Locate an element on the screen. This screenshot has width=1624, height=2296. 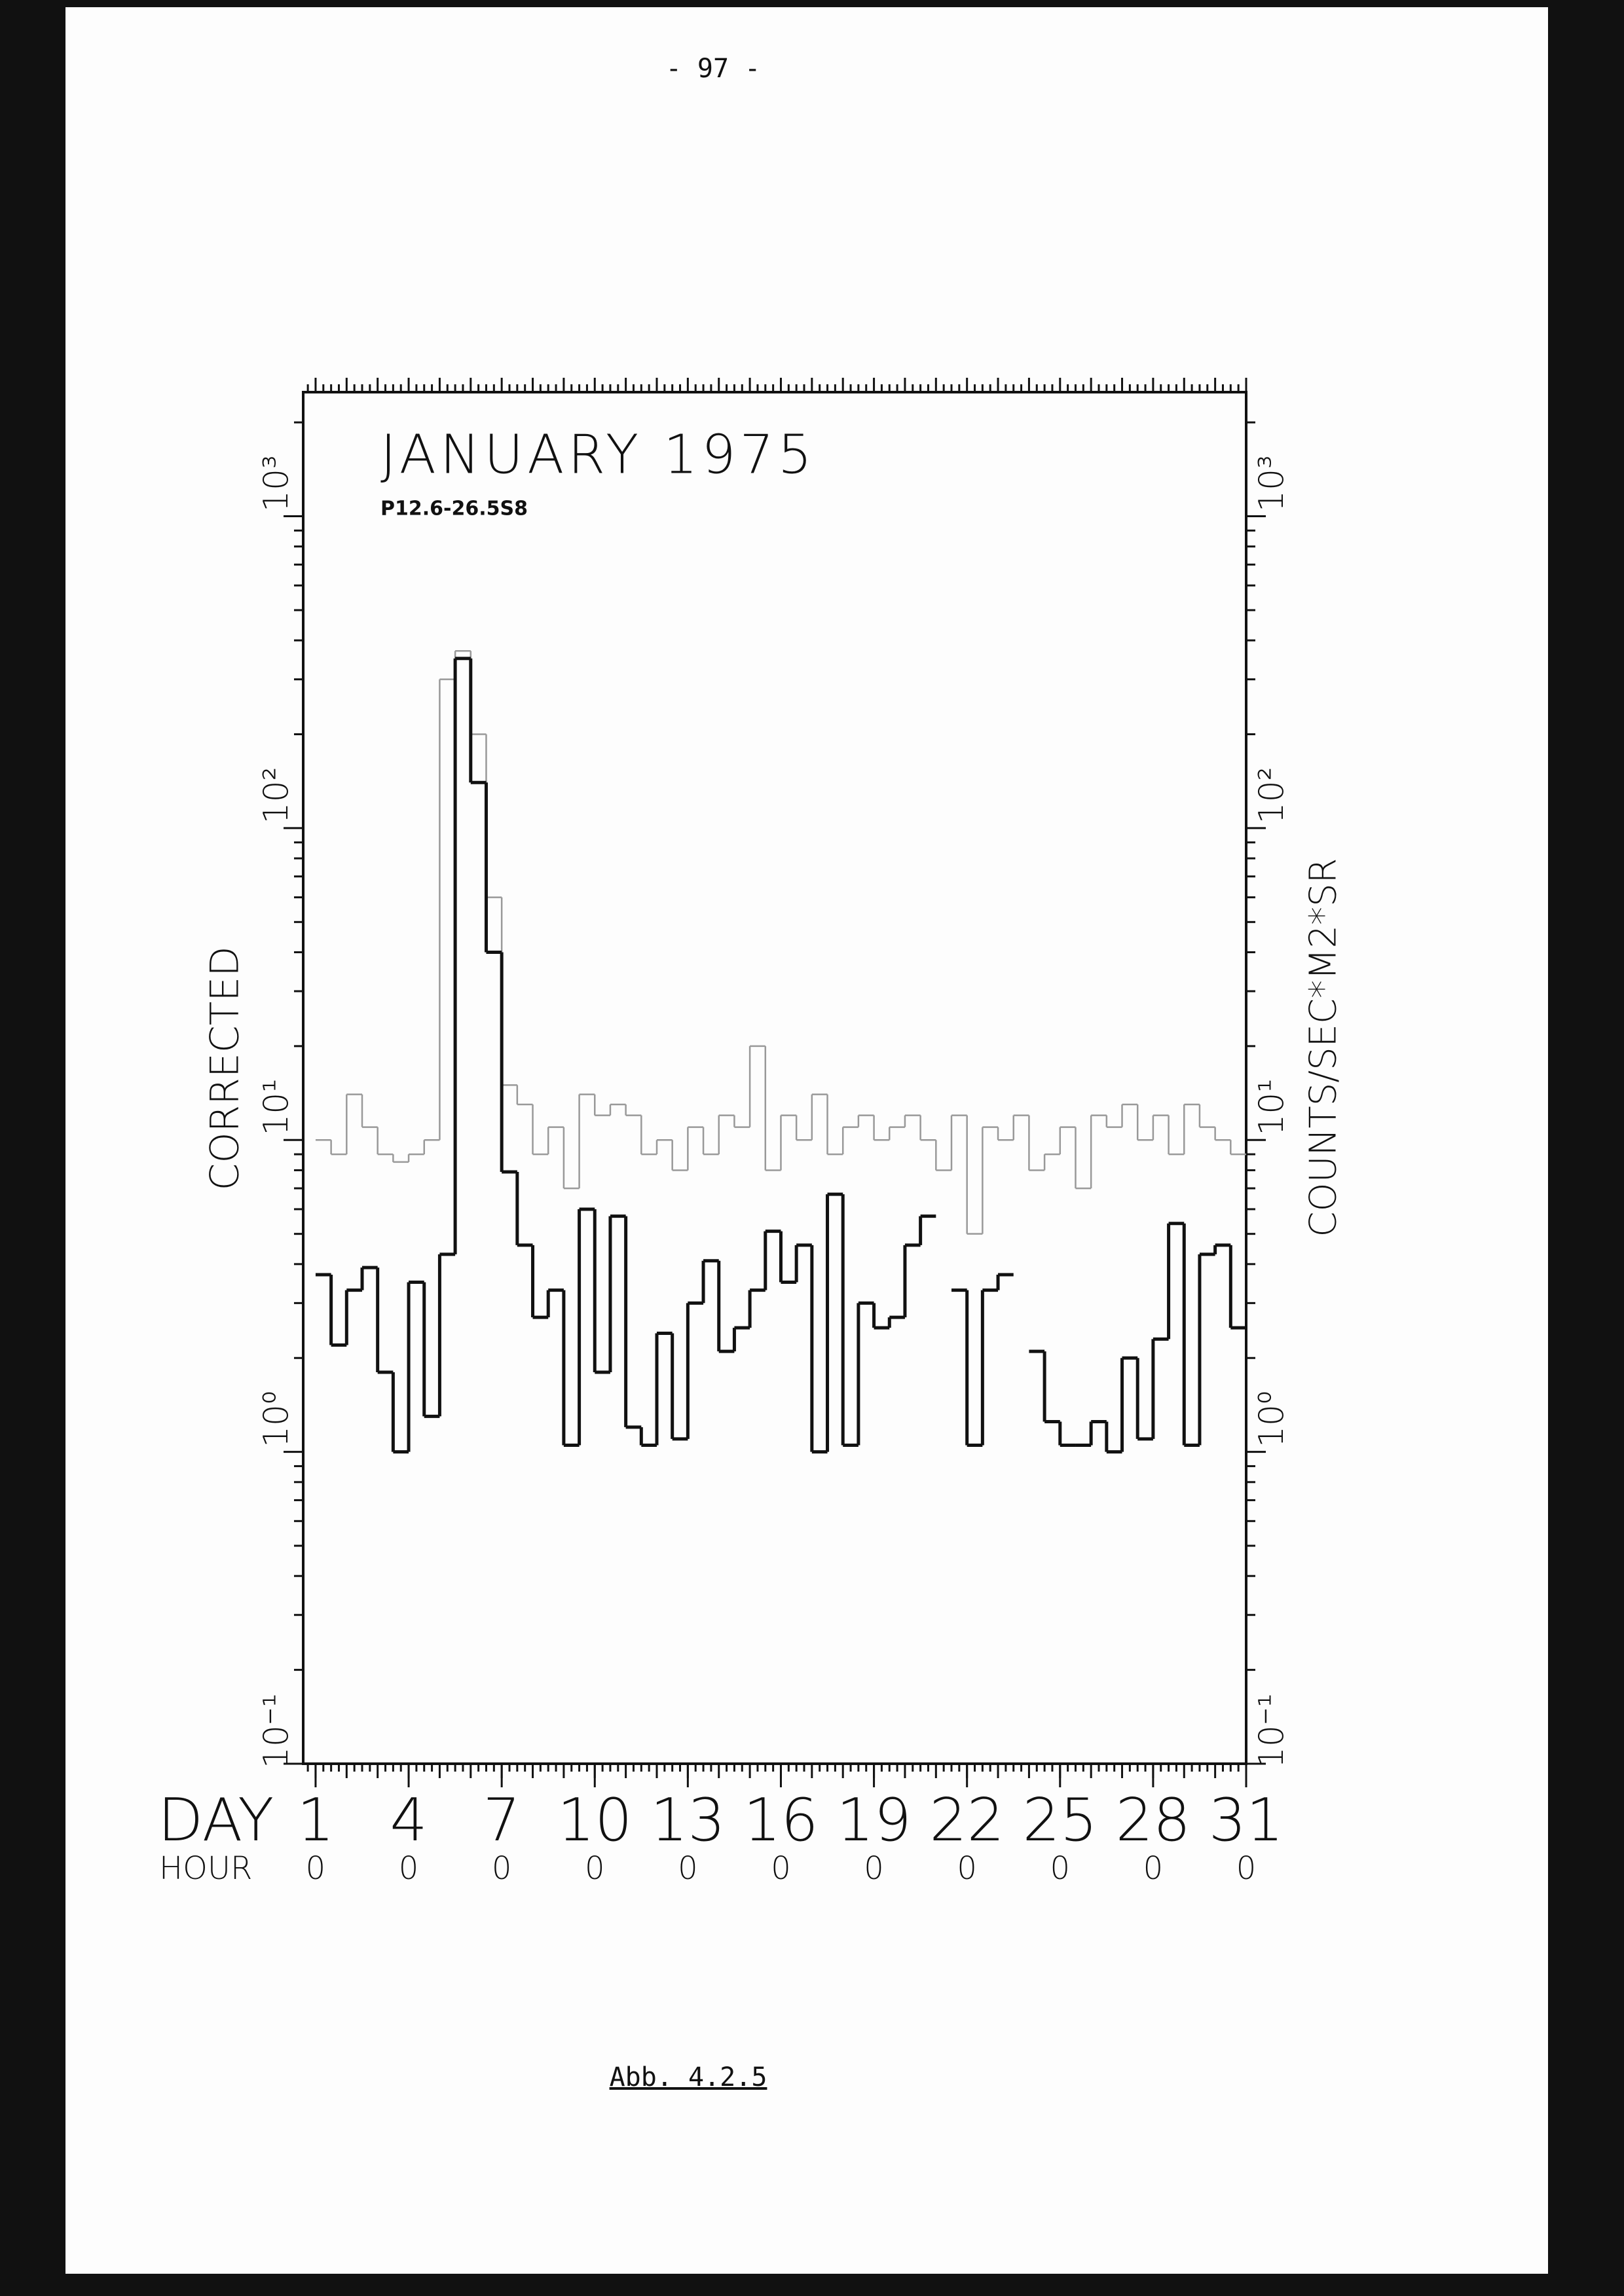
y-axis-label: CORRECTED is located at coordinates (225, 1068).